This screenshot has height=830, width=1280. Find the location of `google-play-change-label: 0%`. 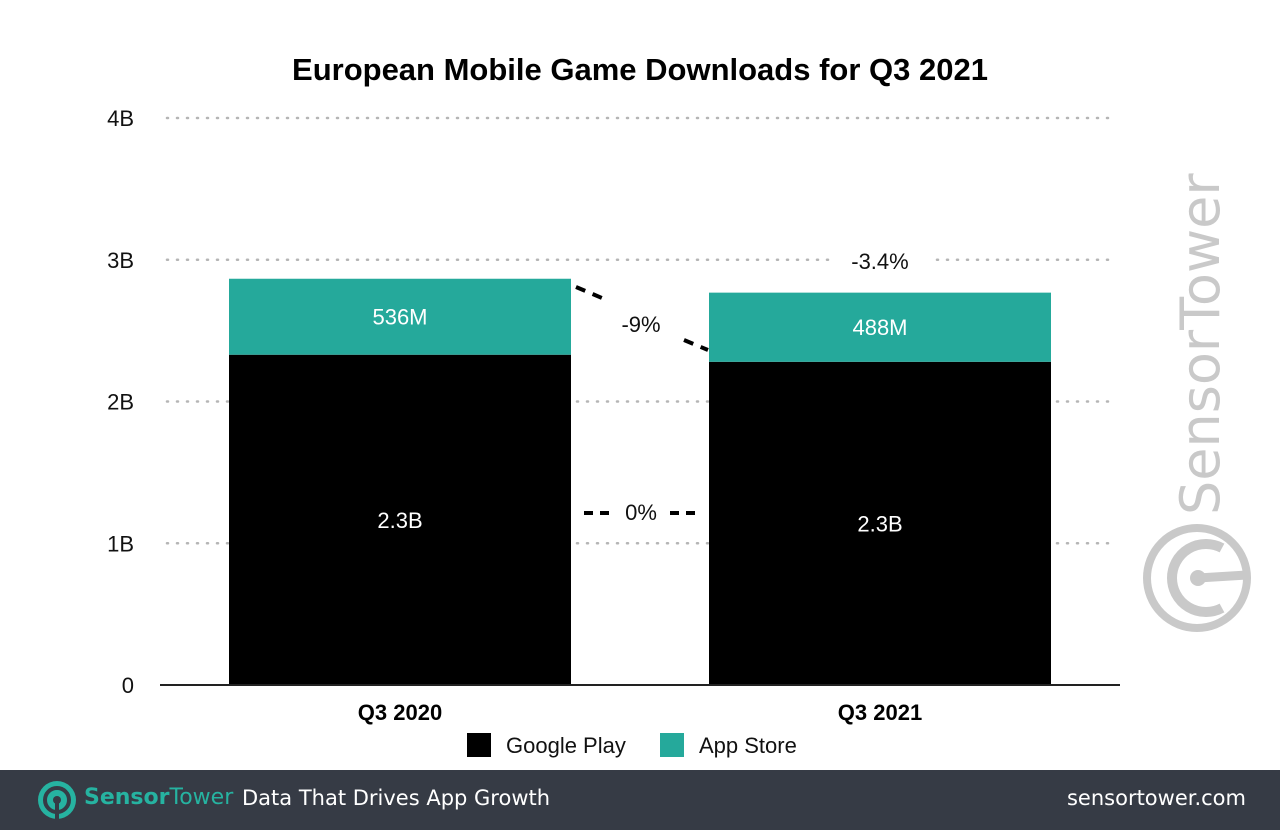

google-play-change-label: 0% is located at coordinates (641, 512).